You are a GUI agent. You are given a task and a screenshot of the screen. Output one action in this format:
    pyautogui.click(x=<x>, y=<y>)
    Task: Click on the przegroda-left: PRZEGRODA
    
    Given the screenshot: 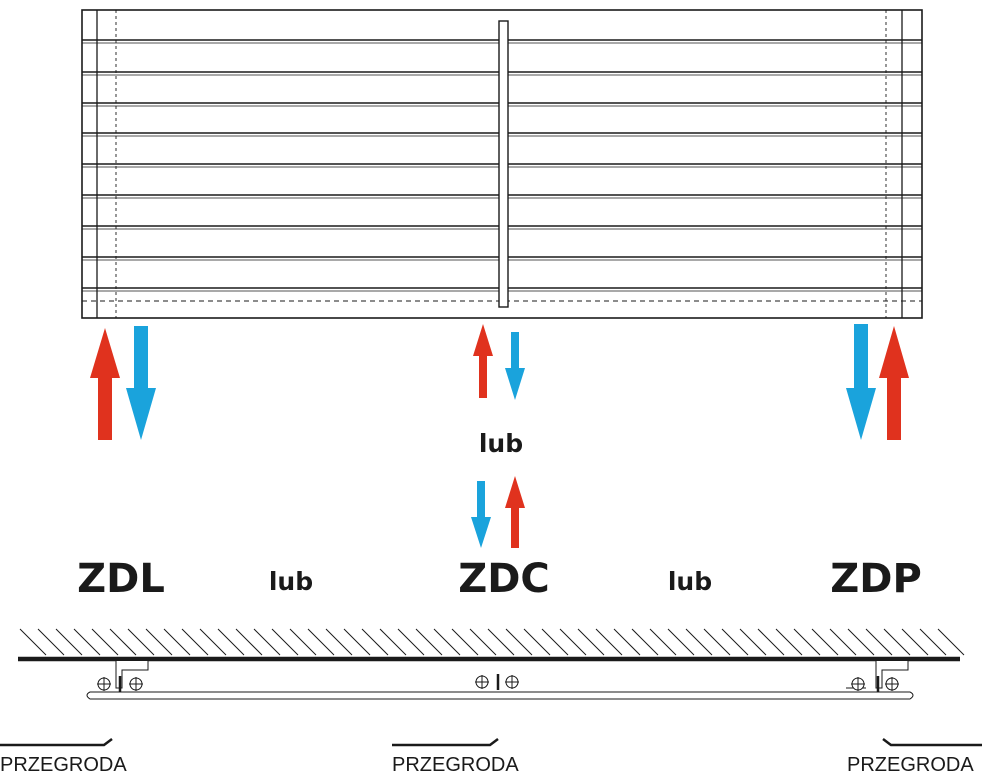 What is the action you would take?
    pyautogui.click(x=63, y=757)
    